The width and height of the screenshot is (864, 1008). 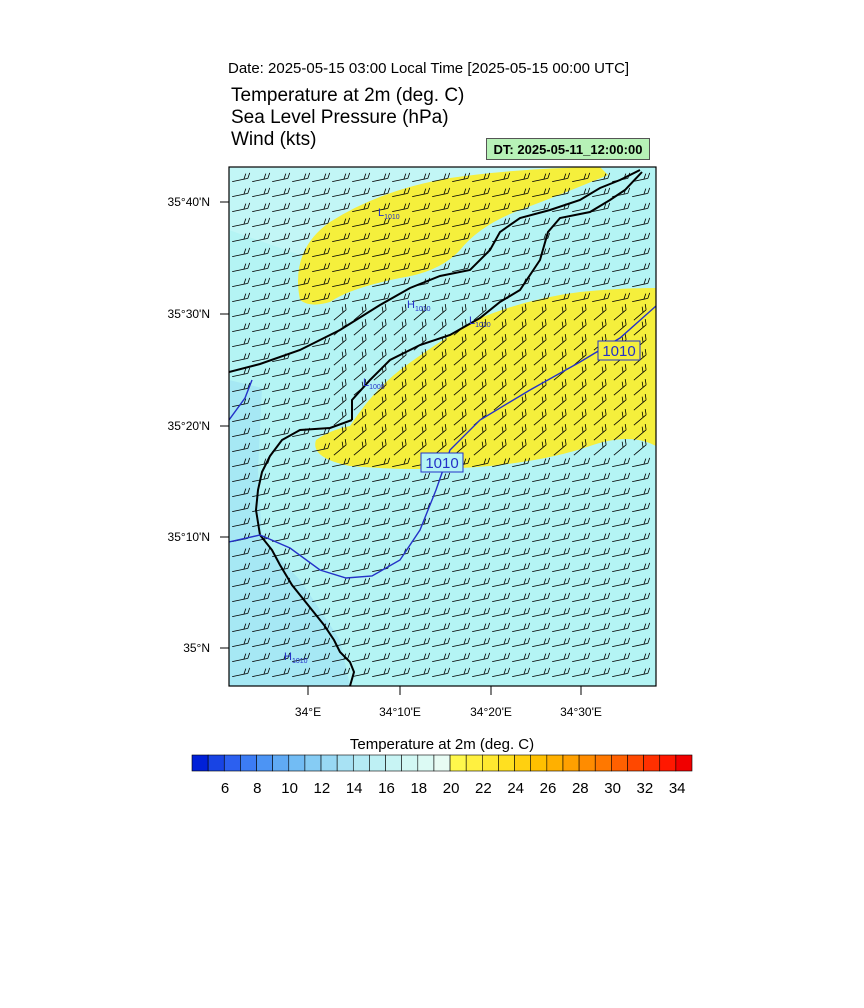 What do you see at coordinates (241, 400) in the screenshot?
I see `isobar-west` at bounding box center [241, 400].